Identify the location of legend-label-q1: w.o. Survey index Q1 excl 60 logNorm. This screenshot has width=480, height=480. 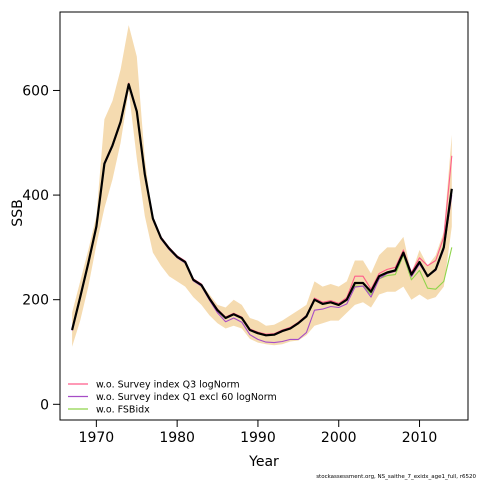
(186, 397).